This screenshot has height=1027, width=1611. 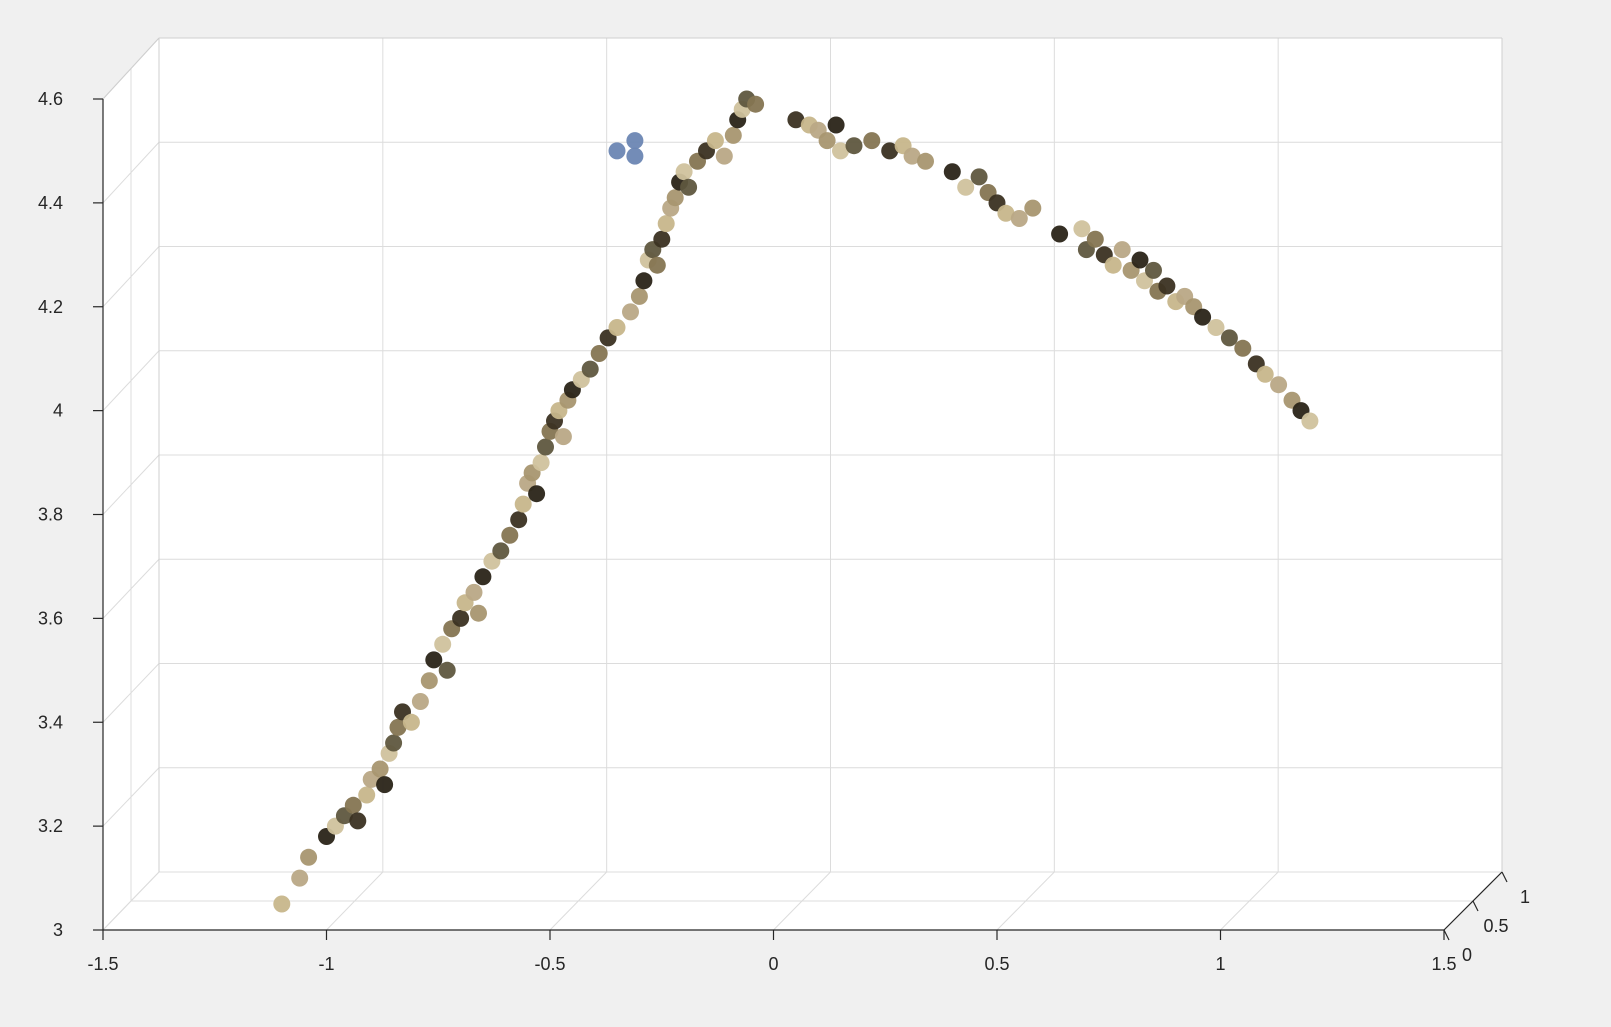 What do you see at coordinates (50, 99) in the screenshot?
I see `z-tick-label: 4.6` at bounding box center [50, 99].